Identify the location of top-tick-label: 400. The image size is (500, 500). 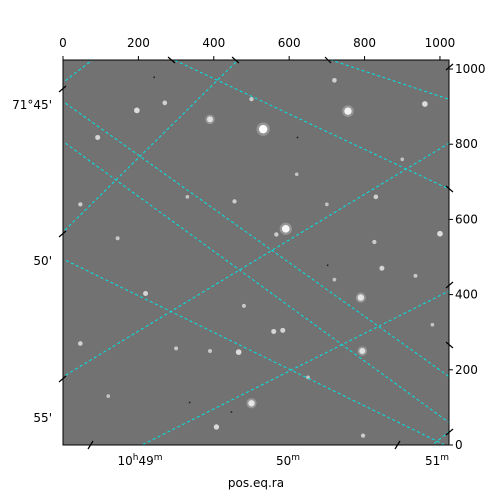
(213, 43).